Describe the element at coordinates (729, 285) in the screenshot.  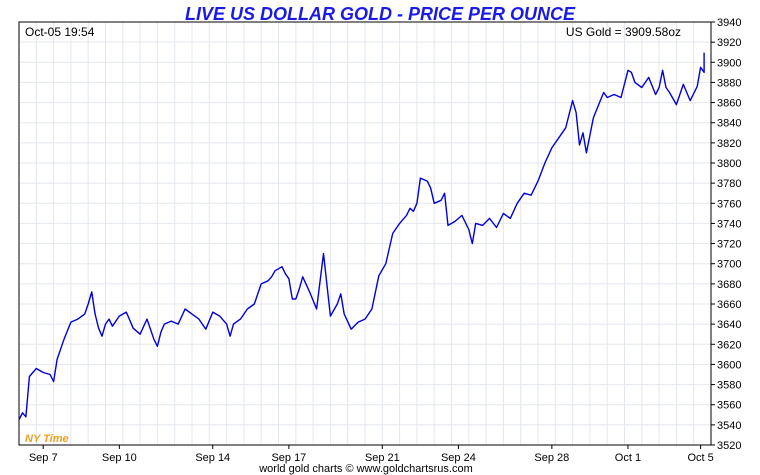
I see `y-tick-label: 3680` at that location.